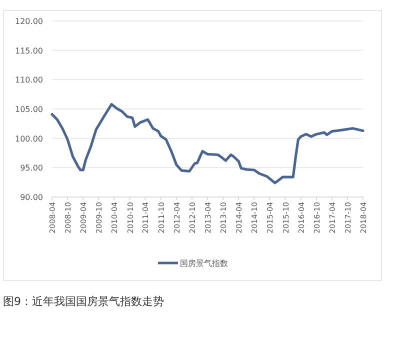 The height and width of the screenshot is (343, 396). I want to click on y-tick-label: 90.00, so click(31, 197).